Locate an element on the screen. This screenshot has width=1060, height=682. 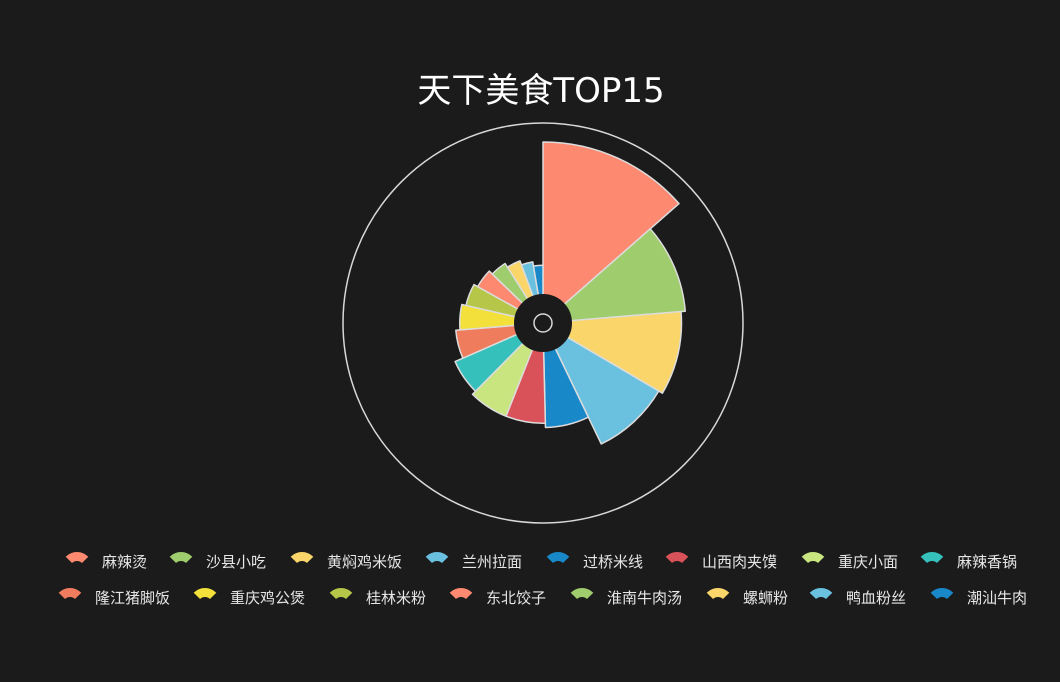
legend-item-2: 沙县小吃 is located at coordinates (217, 561).